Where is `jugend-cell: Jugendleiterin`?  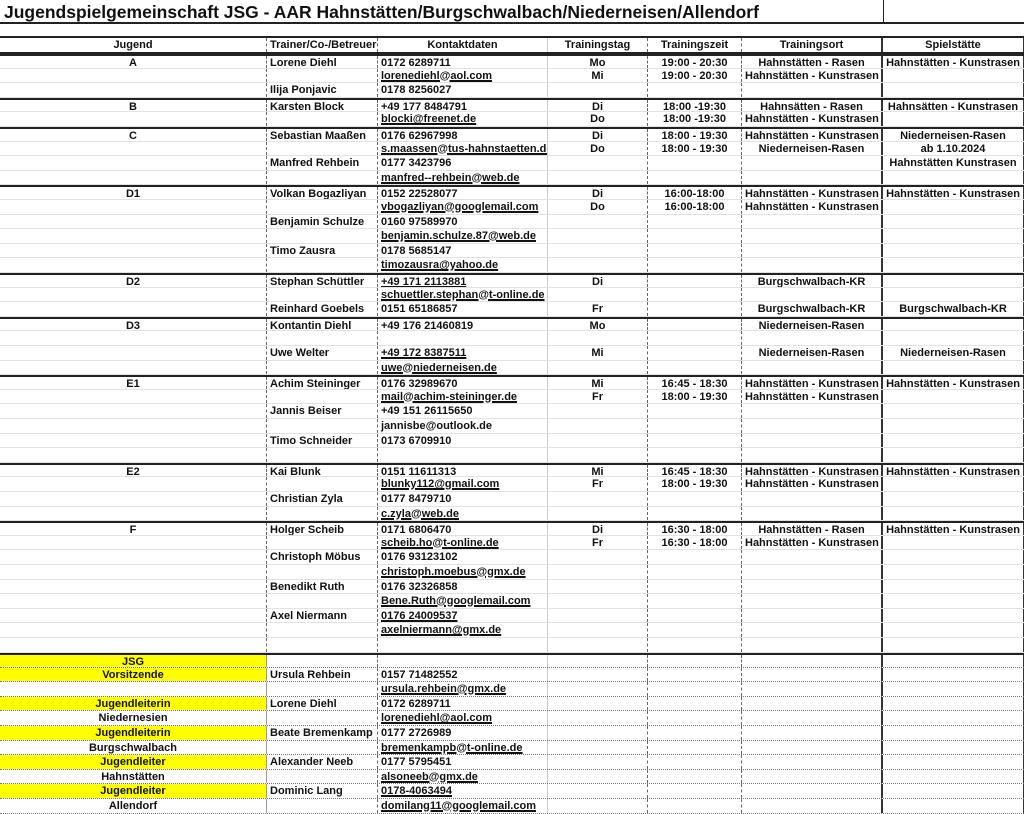
jugend-cell: Jugendleiterin is located at coordinates (133, 733).